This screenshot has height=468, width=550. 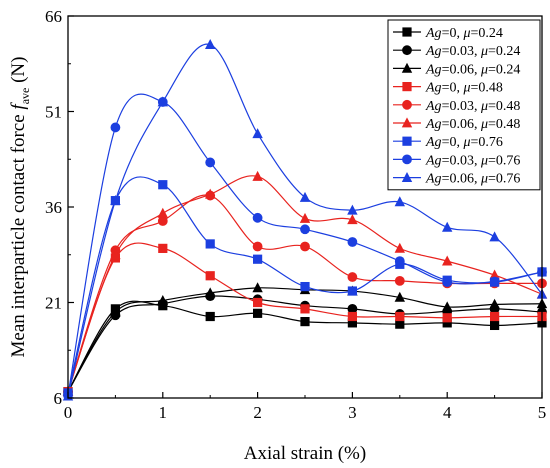 What do you see at coordinates (18, 106) in the screenshot?
I see `y-axis-title-symbol: f` at bounding box center [18, 106].